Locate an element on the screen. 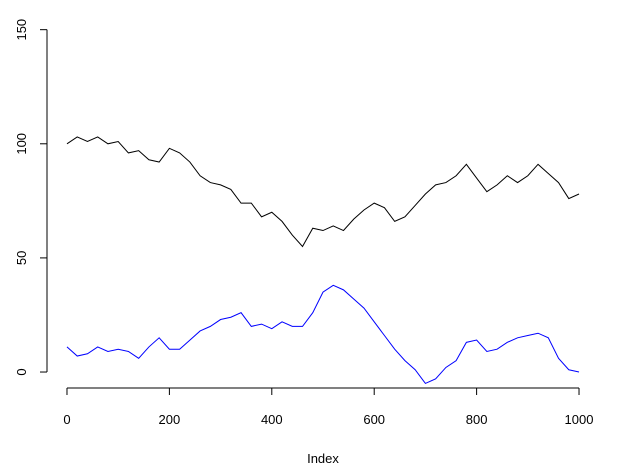 Image resolution: width=619 pixels, height=470 pixels. y-tick-label: 50 is located at coordinates (21, 258).